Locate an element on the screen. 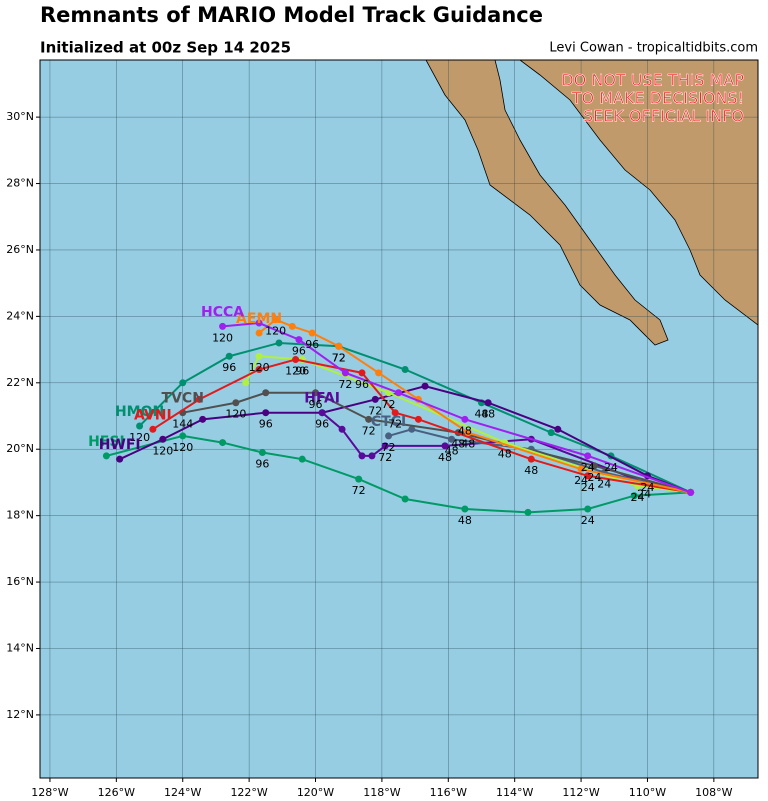 The height and width of the screenshot is (801, 768). y-tick-label: 22°N is located at coordinates (20, 382).